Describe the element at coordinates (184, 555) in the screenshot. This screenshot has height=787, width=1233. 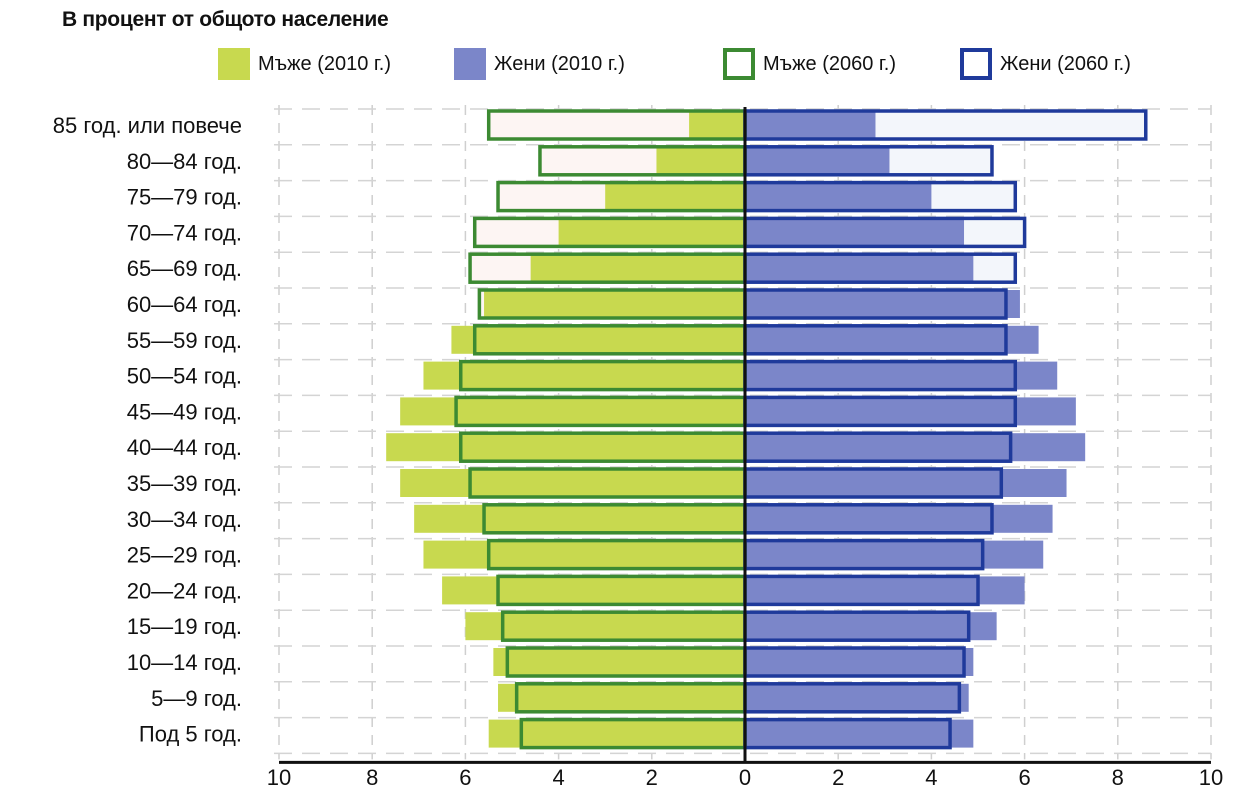
I see `age-group-label: 25—29 год.` at that location.